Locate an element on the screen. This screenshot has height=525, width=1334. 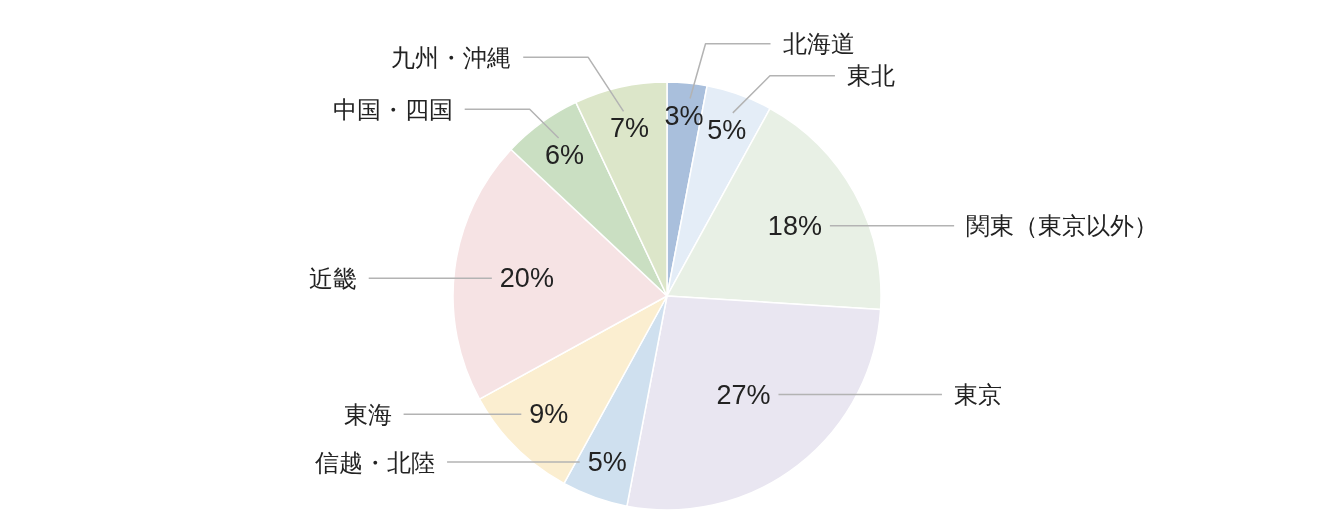
slice-label: 東京 is located at coordinates (977, 395).